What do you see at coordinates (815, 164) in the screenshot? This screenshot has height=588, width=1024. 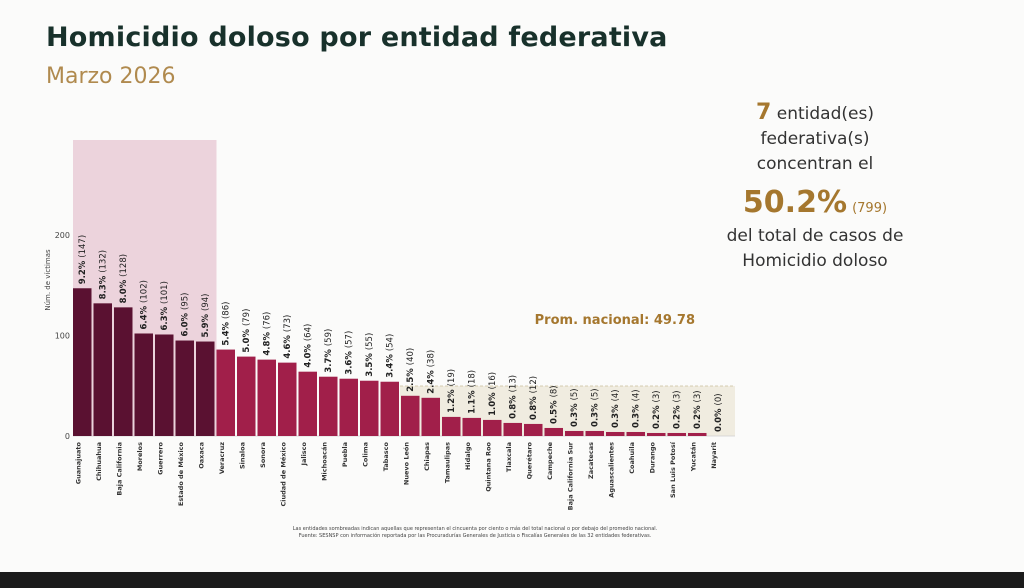 I see `summary-line-2: concentran el` at bounding box center [815, 164].